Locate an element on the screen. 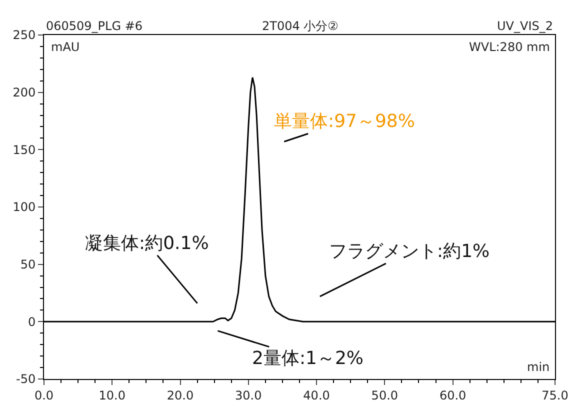 The height and width of the screenshot is (414, 580). x-tick-label: 40.0 is located at coordinates (316, 395).